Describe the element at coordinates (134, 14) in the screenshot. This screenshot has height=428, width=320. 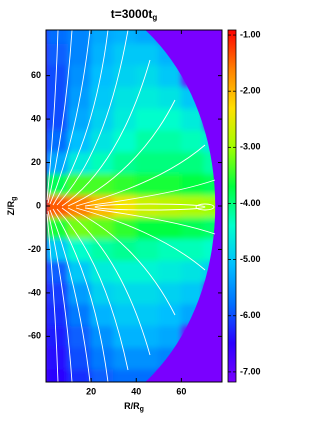
I see `chart-title: t=3000tg` at that location.